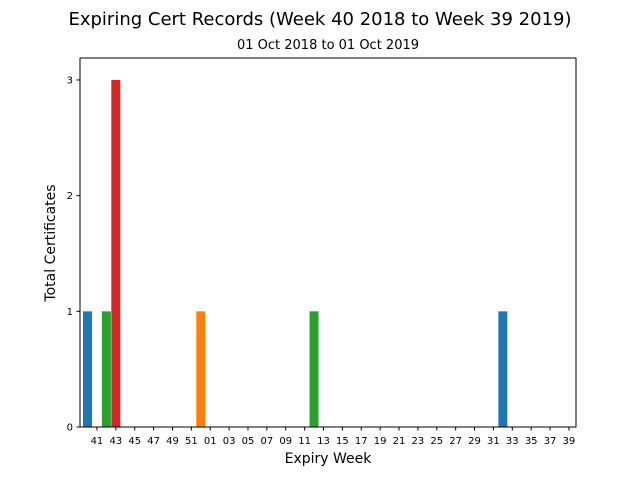 Image resolution: width=640 pixels, height=480 pixels. I want to click on y-axis: 0 1 2 3, so click(73, 254).